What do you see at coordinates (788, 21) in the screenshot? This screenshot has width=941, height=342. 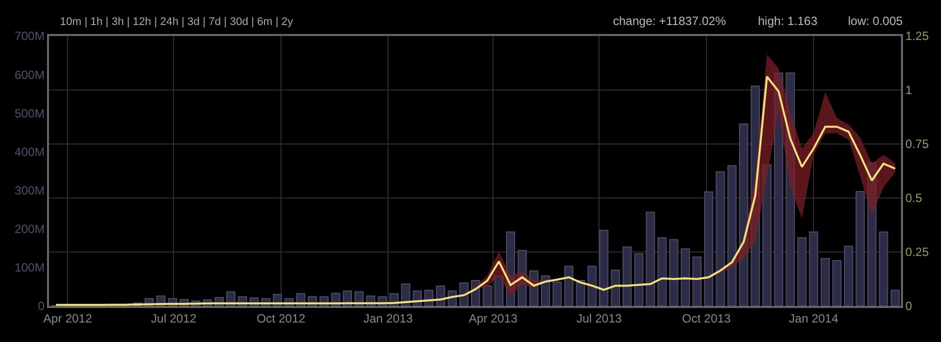 I see `text: high: 1.163` at bounding box center [788, 21].